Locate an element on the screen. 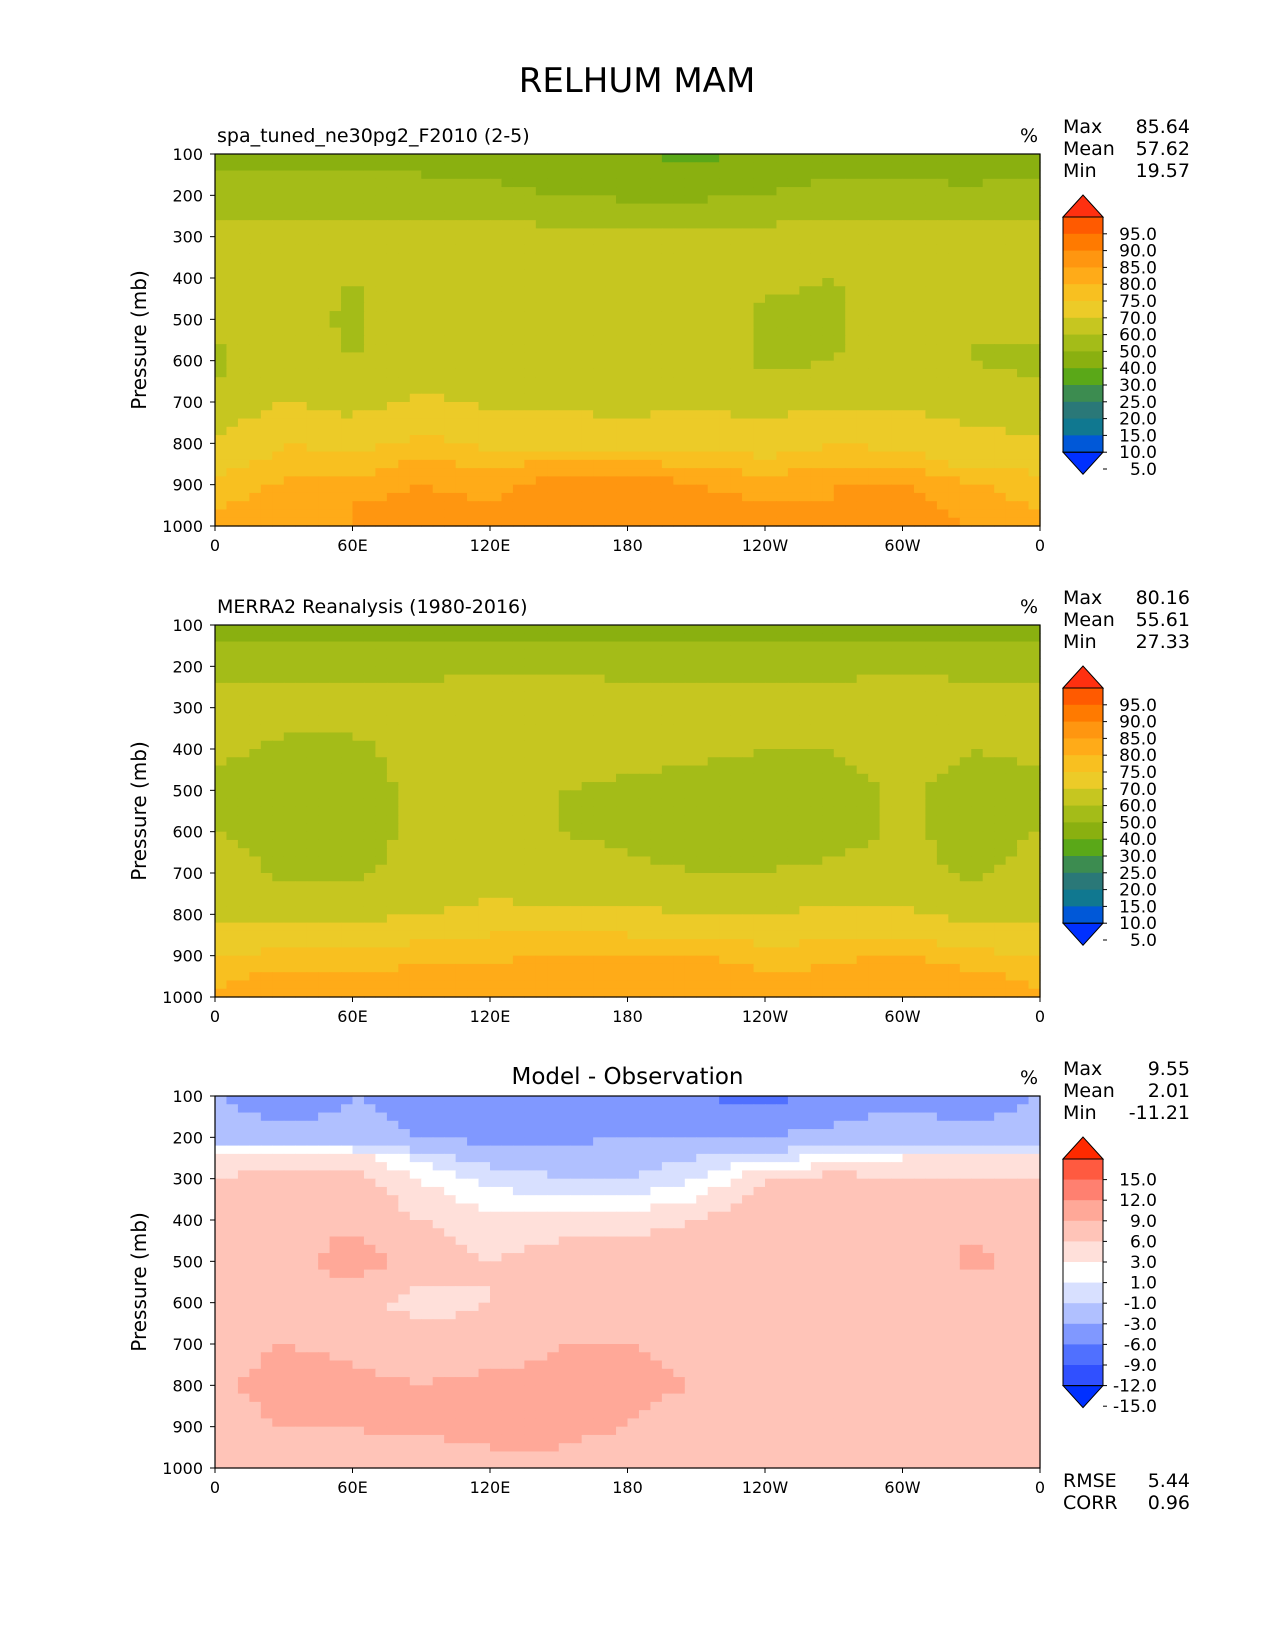 Image resolution: width=1275 pixels, height=1650 pixels. panel-title: spa_tuned_ne30pg2_F2010 (2-5) is located at coordinates (373, 136).